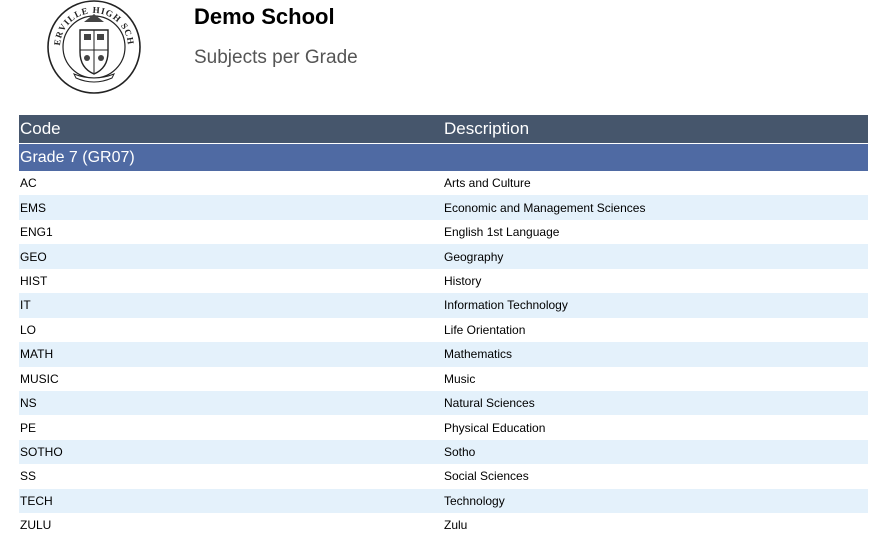 This screenshot has height=538, width=874. I want to click on table-row: LO Life Orientation, so click(443, 330).